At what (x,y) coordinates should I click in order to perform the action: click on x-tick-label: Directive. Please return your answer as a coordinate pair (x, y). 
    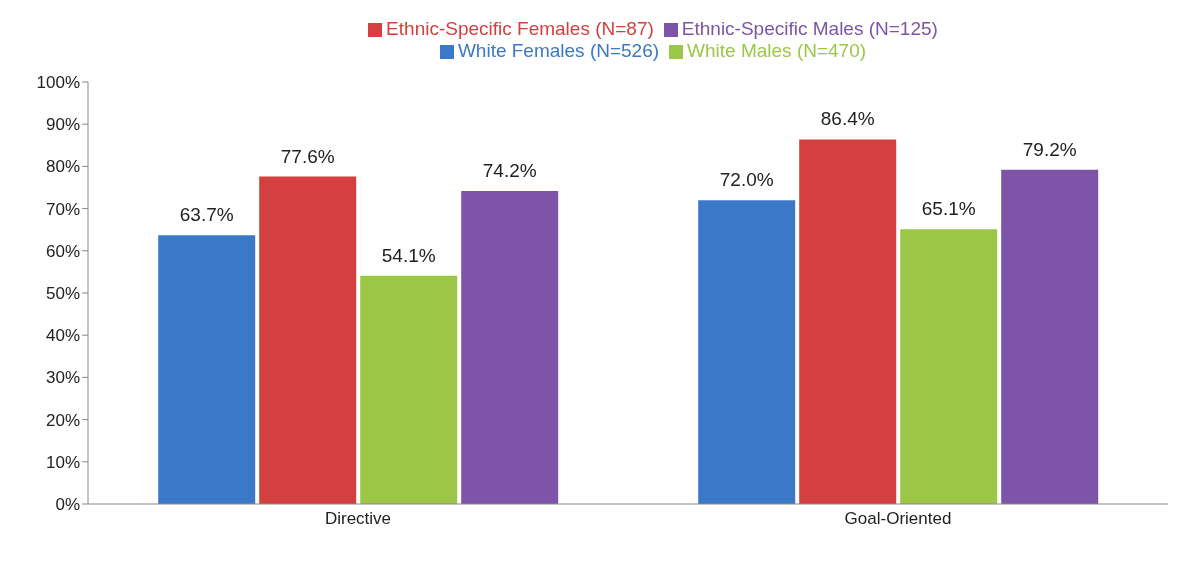
    Looking at the image, I should click on (358, 519).